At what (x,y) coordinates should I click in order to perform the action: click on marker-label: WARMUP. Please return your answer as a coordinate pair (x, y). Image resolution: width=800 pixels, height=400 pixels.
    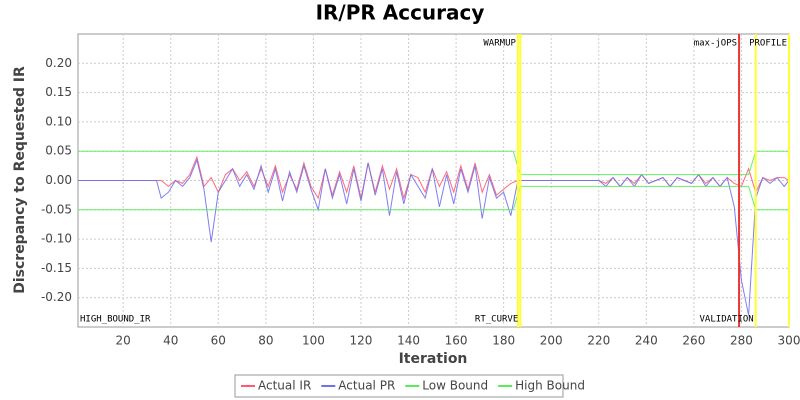
    Looking at the image, I should click on (499, 44).